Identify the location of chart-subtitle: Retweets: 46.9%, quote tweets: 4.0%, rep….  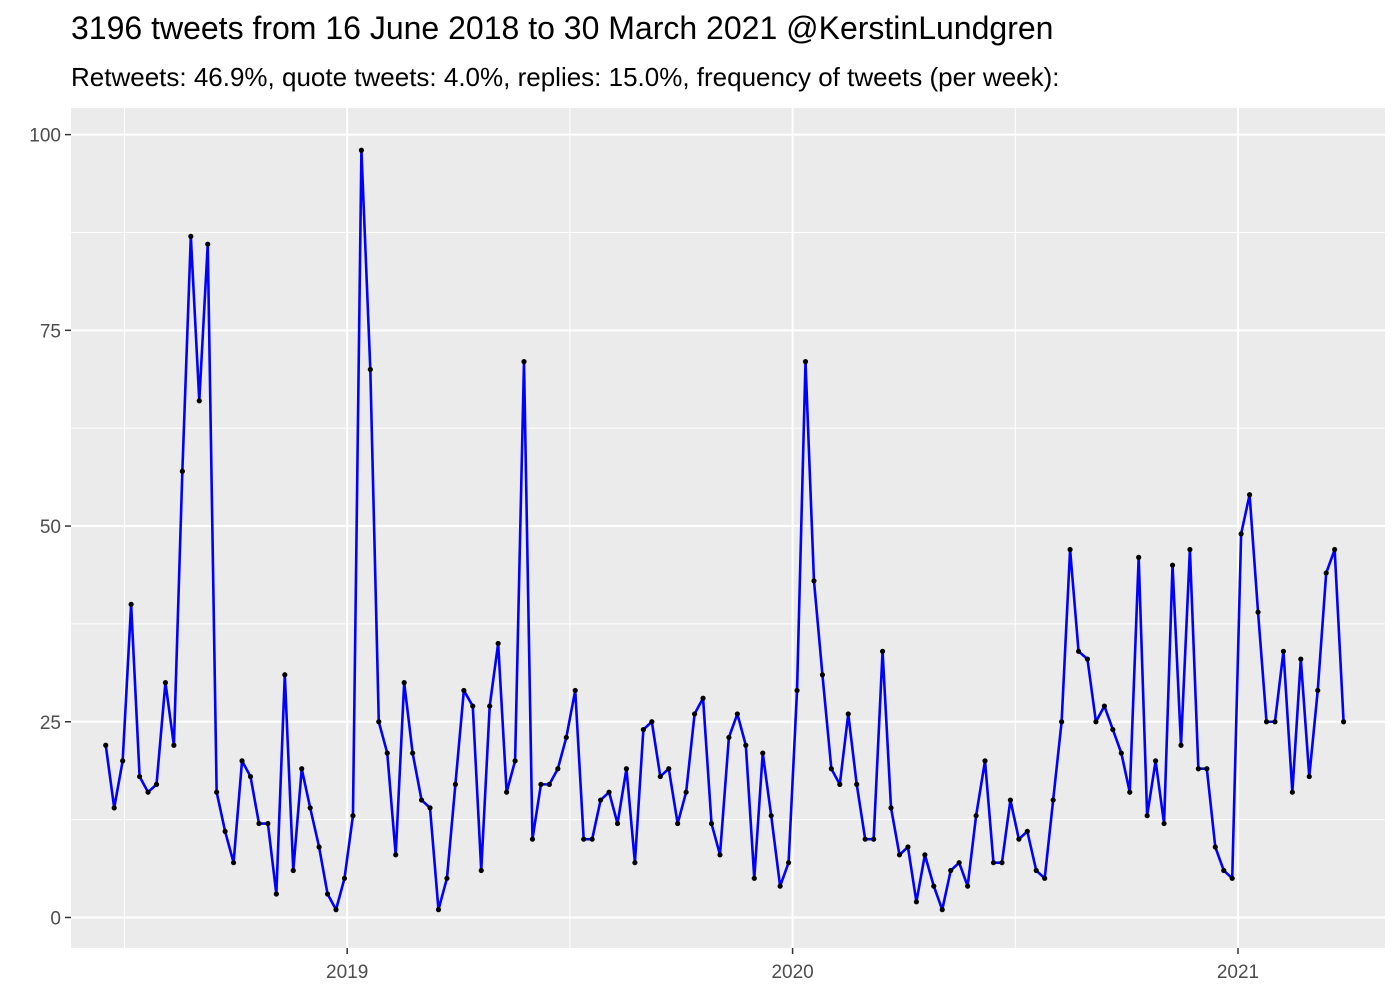
(565, 77).